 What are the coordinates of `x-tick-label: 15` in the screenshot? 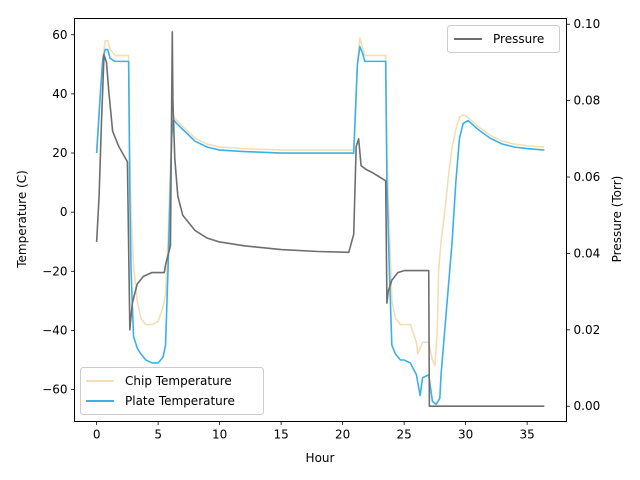 It's located at (280, 435).